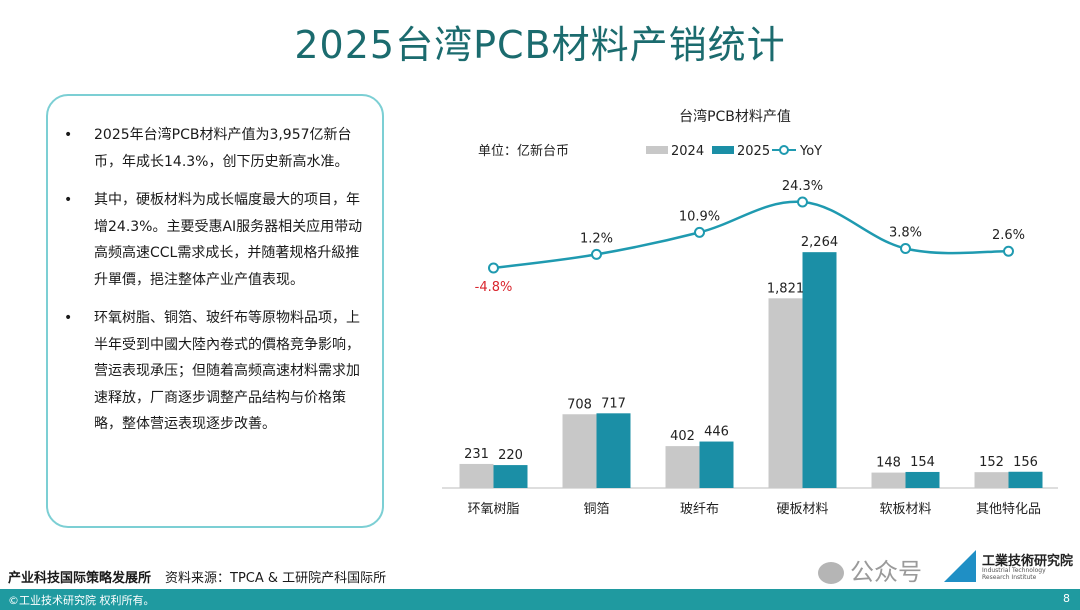  I want to click on footer-org: 产业科技国际策略发展所, so click(80, 578).